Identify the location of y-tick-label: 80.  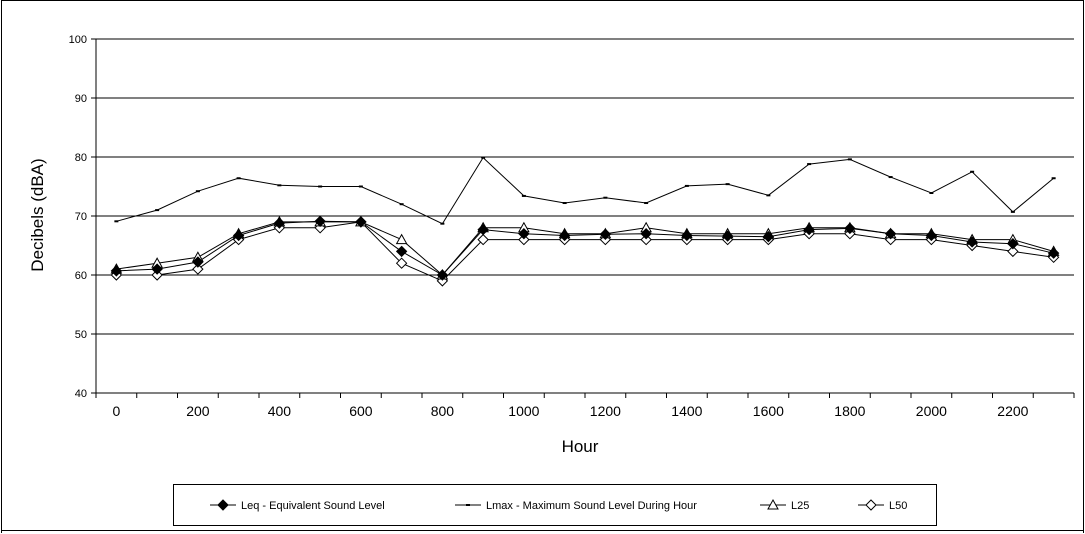
(81, 158).